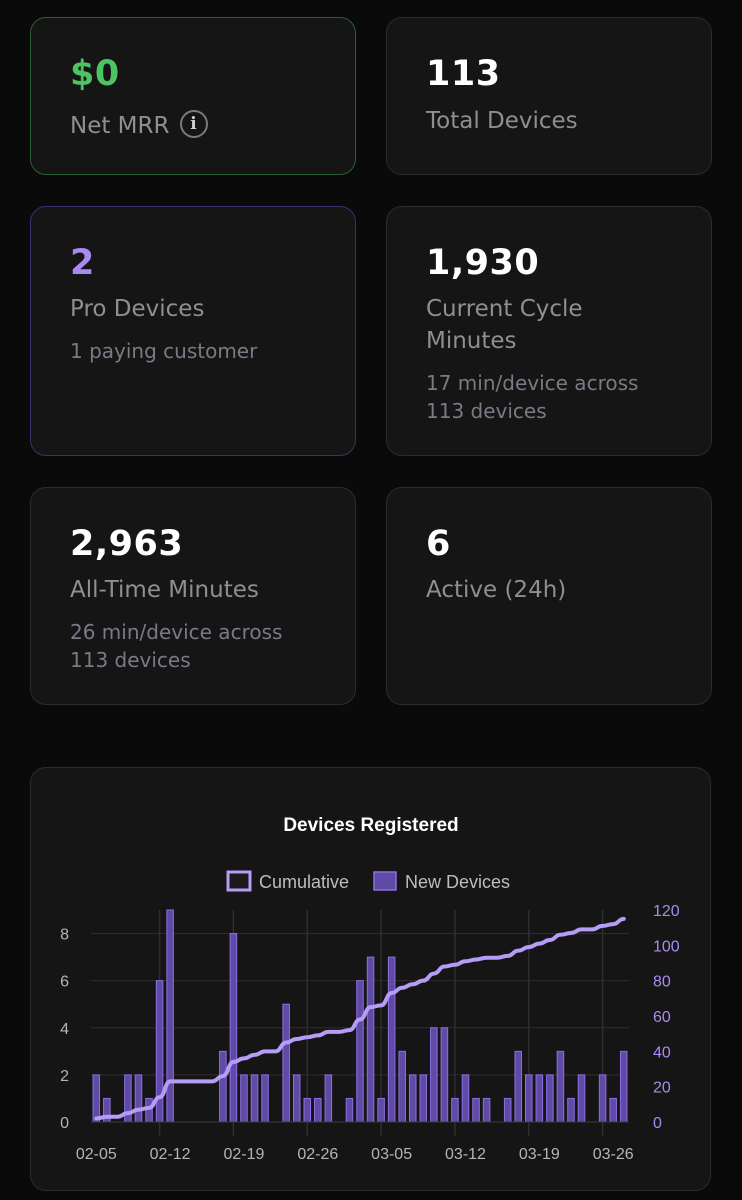  I want to click on all-time-minutes-subtext: 26 min/device across 113 devices, so click(176, 646).